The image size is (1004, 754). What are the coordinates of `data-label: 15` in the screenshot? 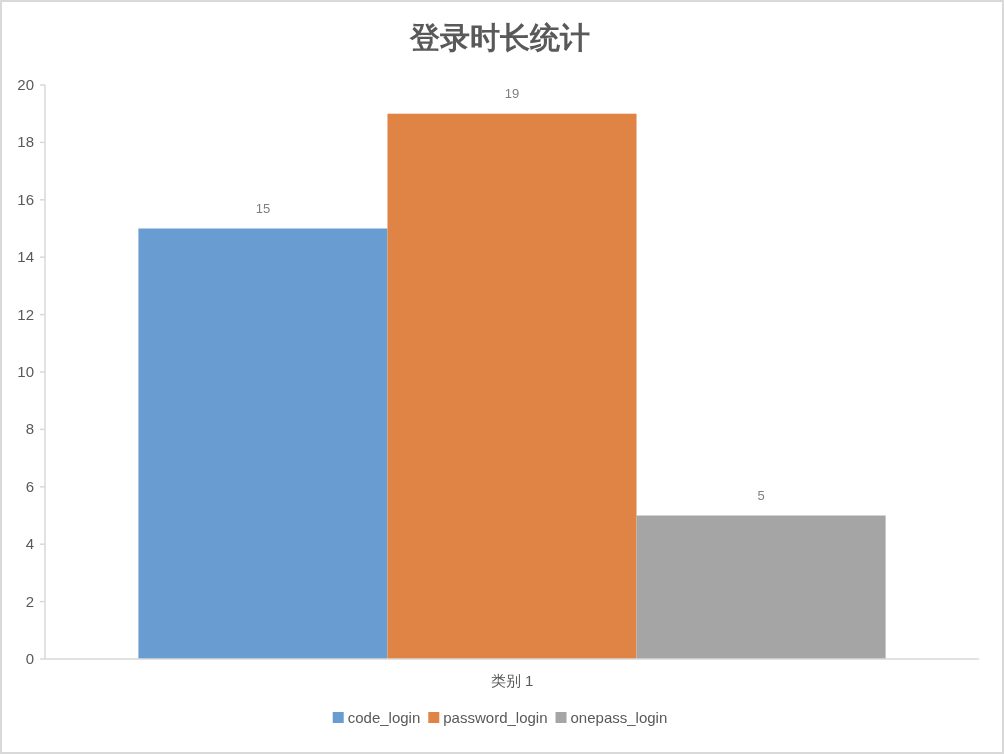 It's located at (263, 208).